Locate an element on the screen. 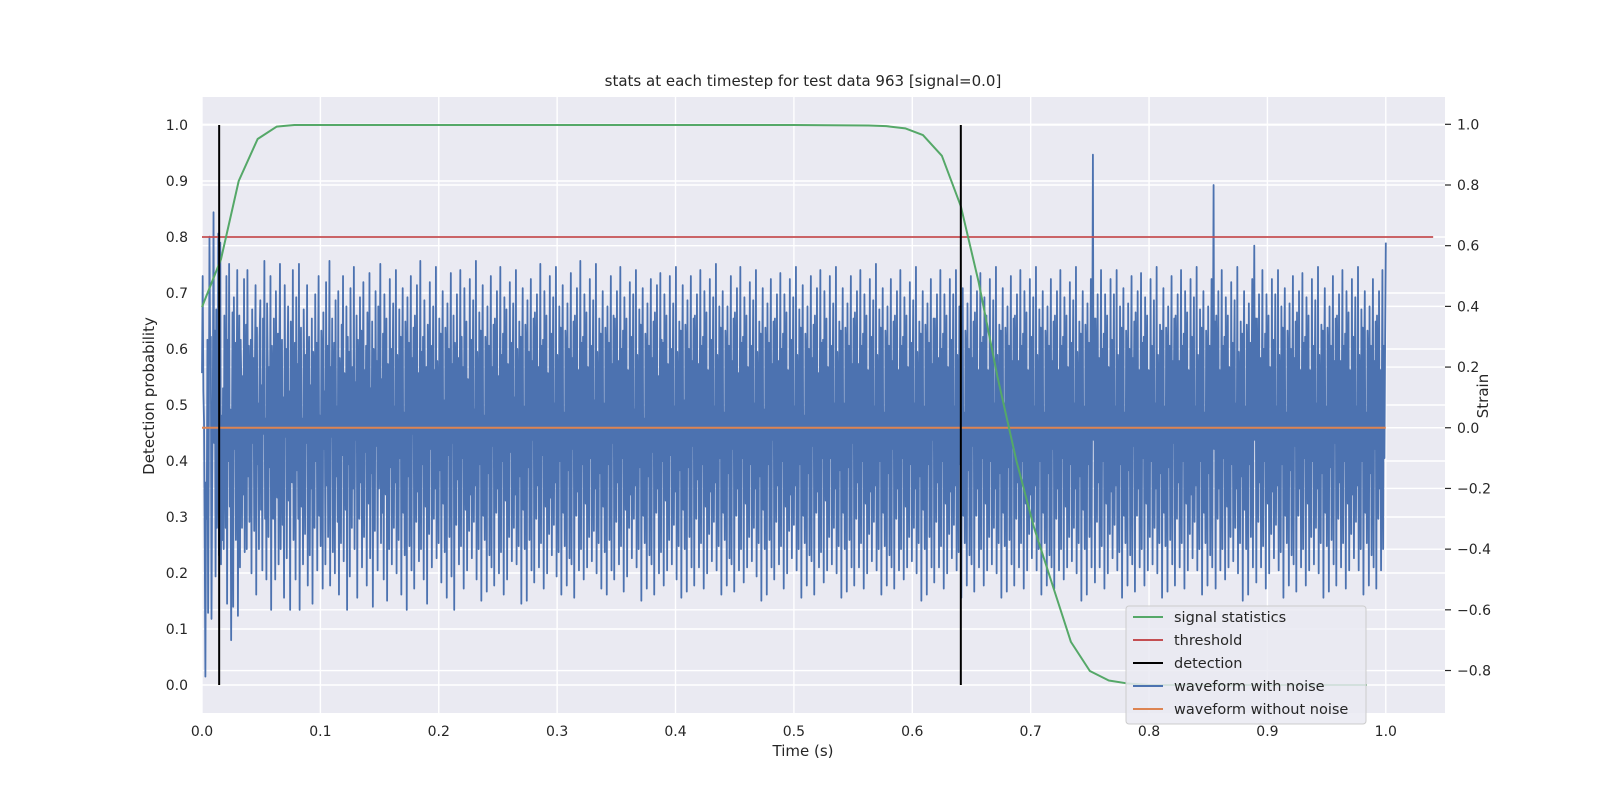  legend-box is located at coordinates (1246, 665).